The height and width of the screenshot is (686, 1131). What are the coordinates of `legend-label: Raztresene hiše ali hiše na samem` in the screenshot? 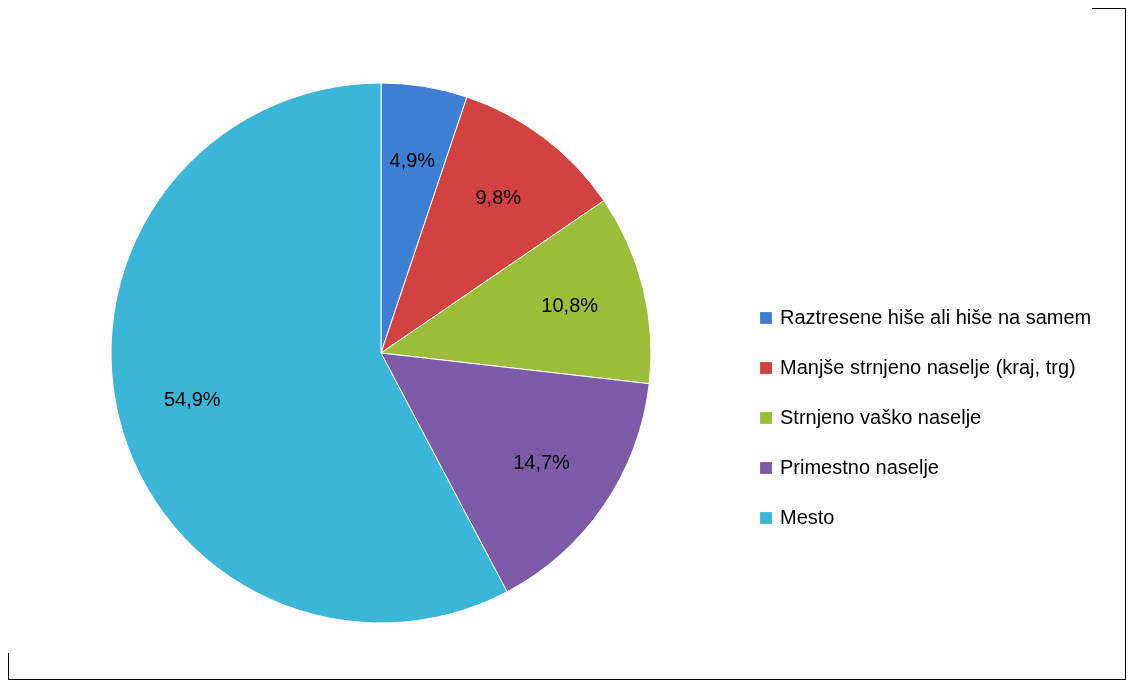 It's located at (936, 317).